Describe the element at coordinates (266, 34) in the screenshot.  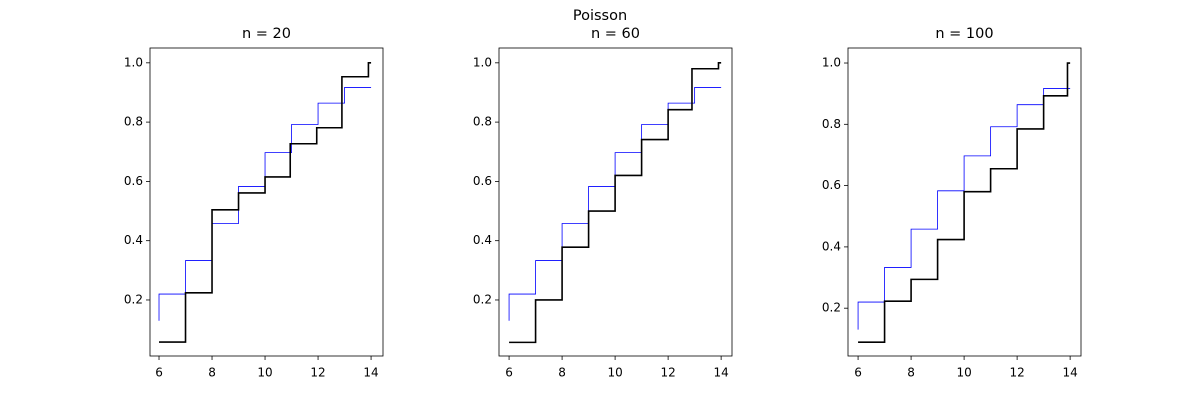
I see `subplot-title: n = 20` at that location.